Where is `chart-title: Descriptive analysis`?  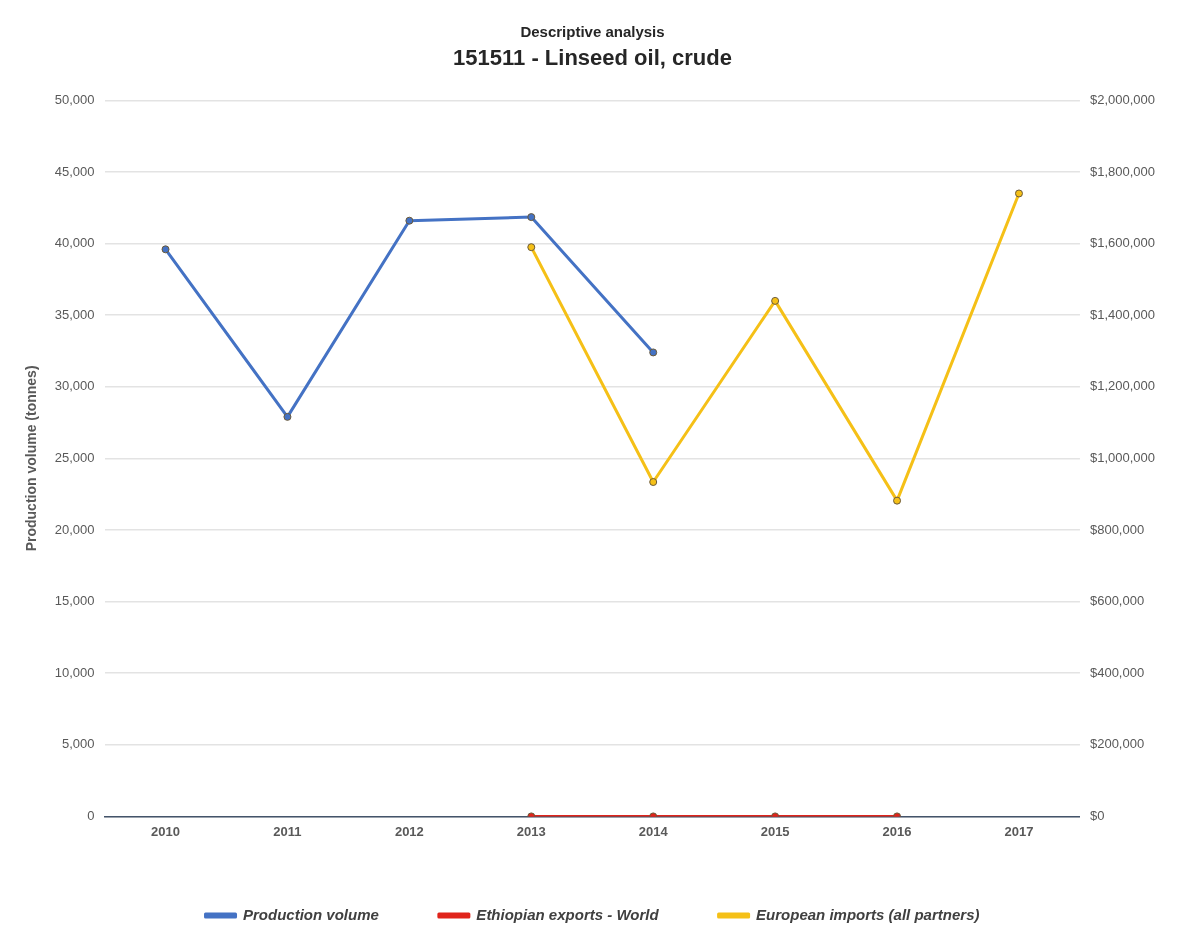 chart-title: Descriptive analysis is located at coordinates (592, 32).